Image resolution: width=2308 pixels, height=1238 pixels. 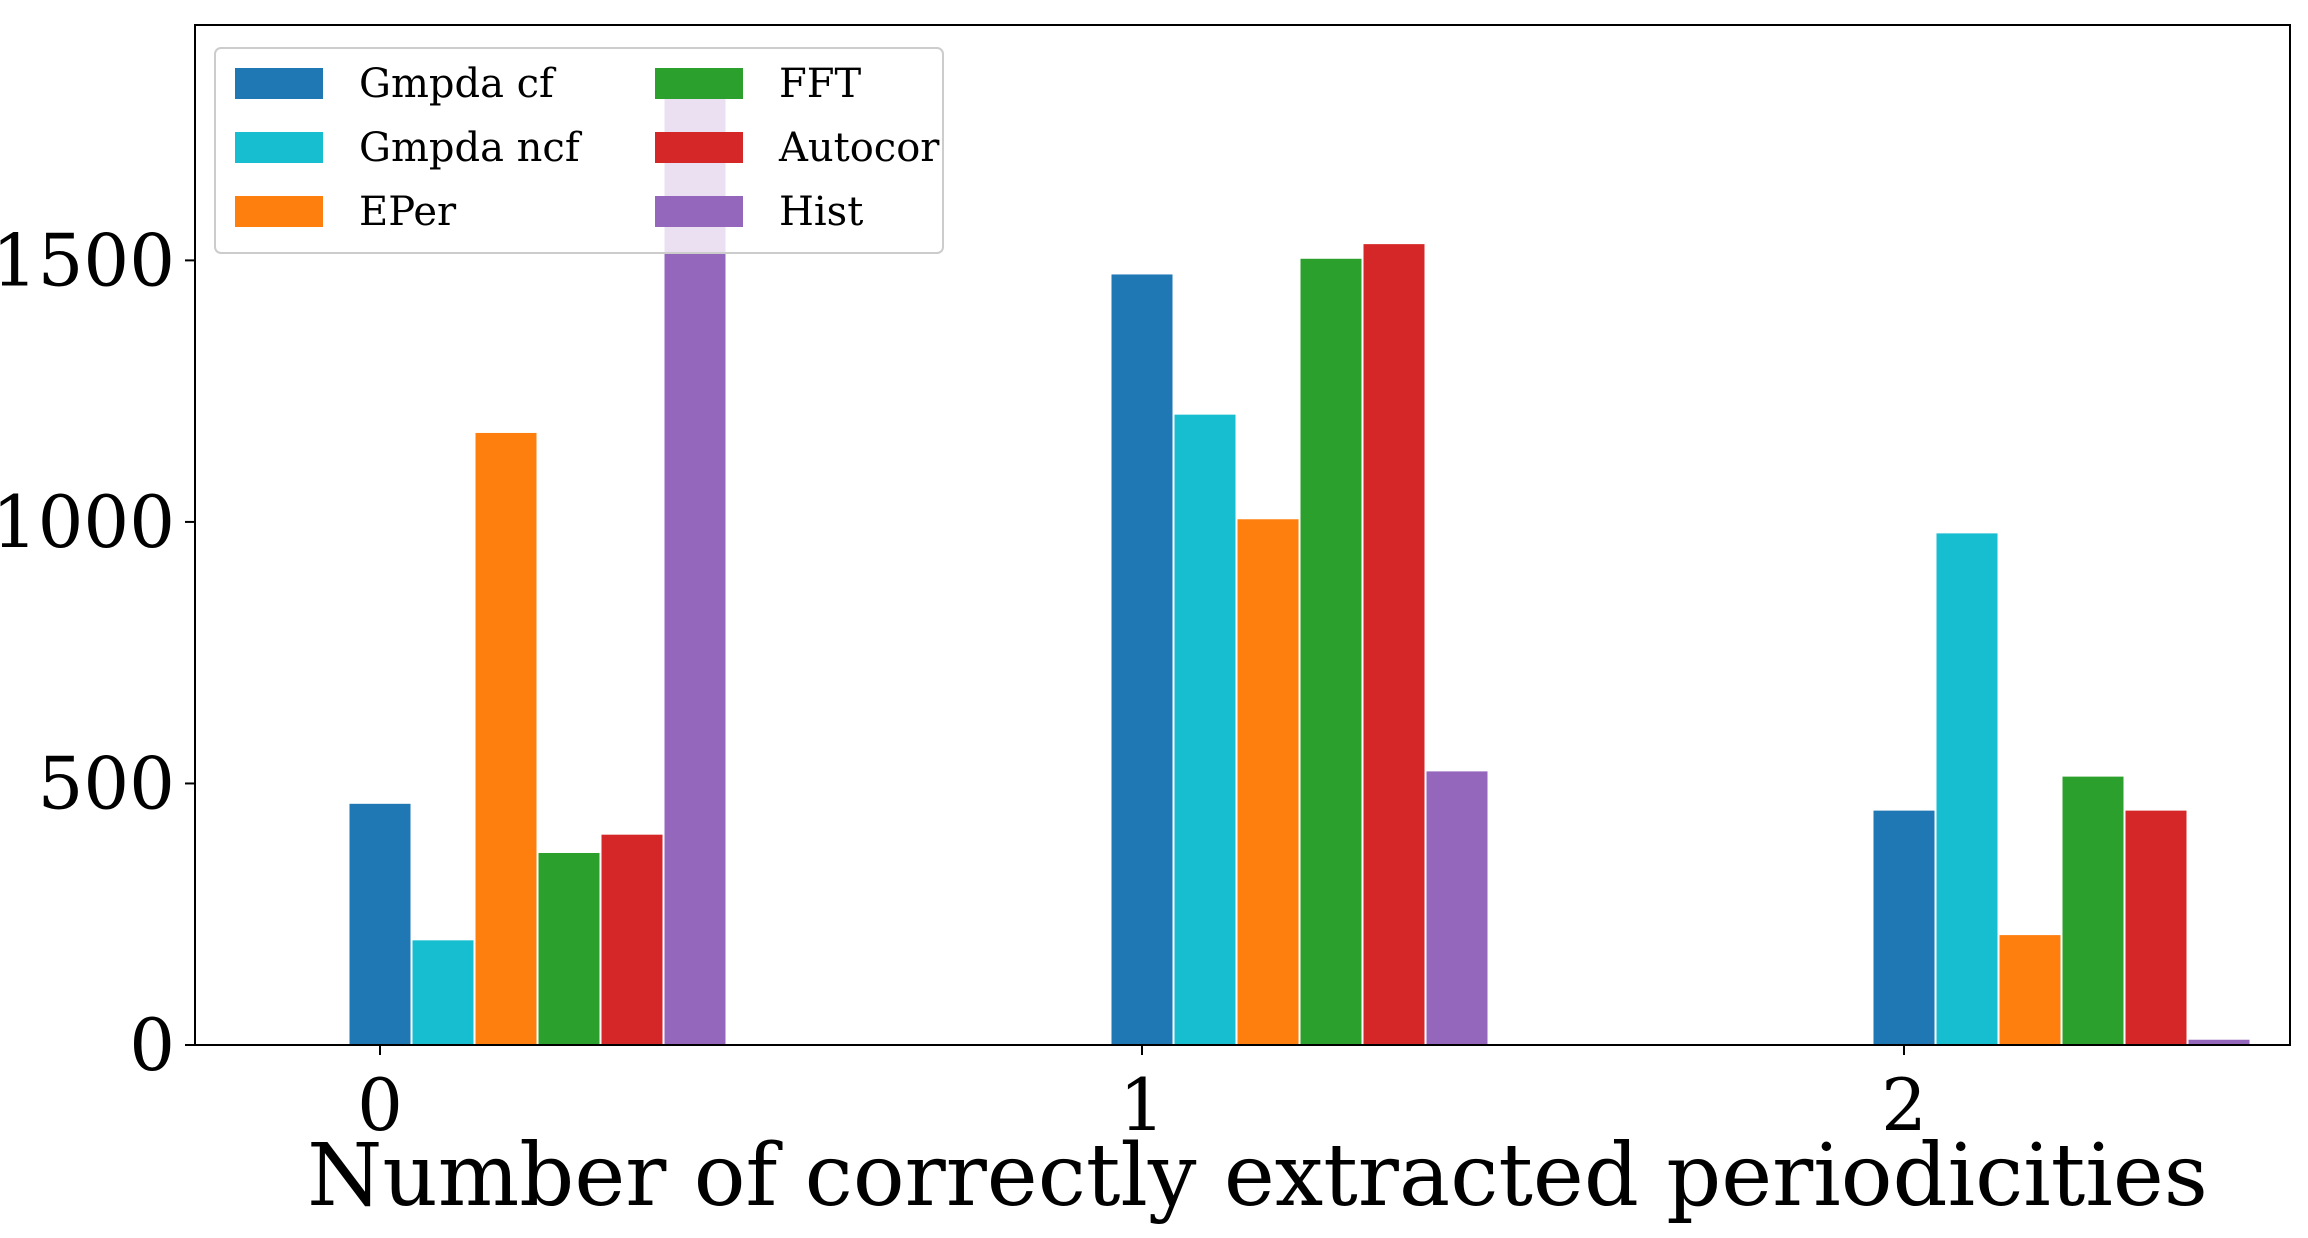 I want to click on legend-swatch-hist, so click(x=699, y=211).